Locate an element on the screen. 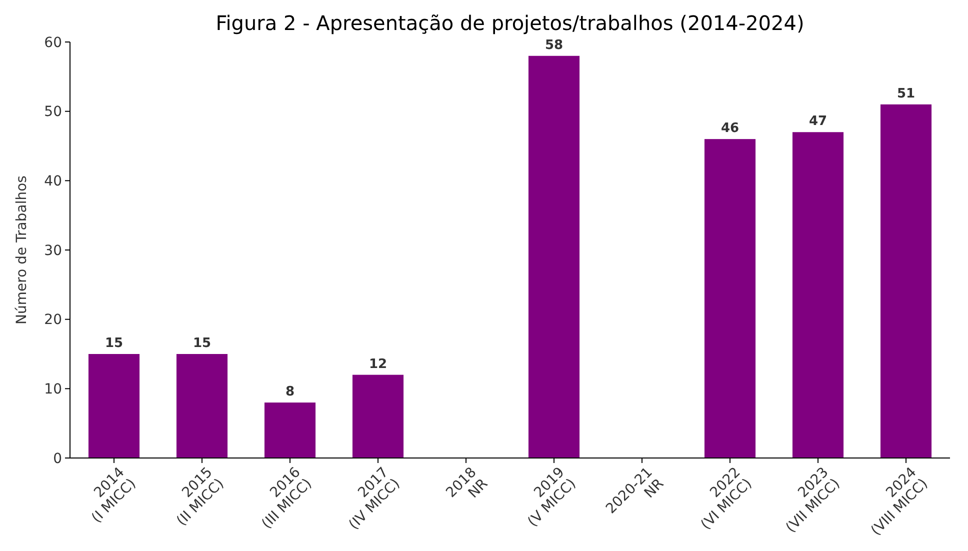 The image size is (968, 551). y-tick-label: 20 is located at coordinates (53, 320).